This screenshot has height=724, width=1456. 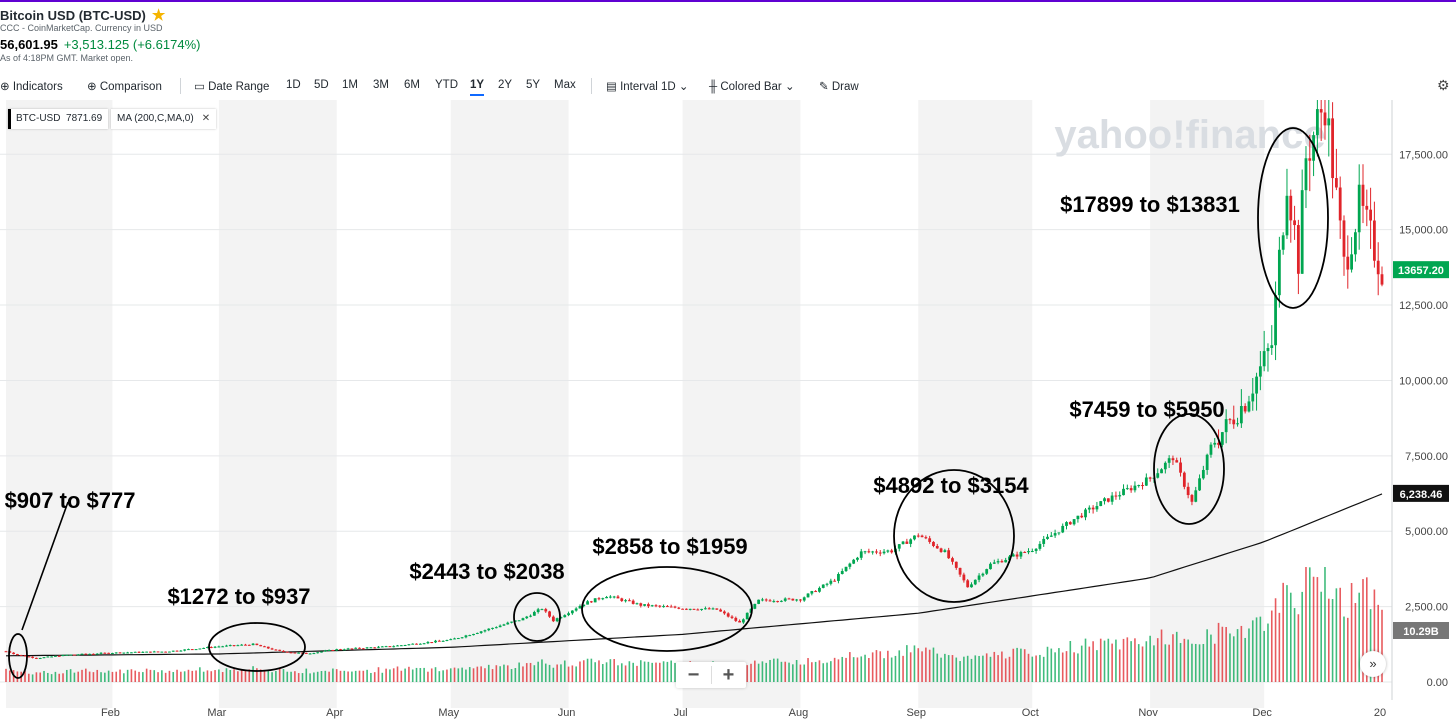 I want to click on date-range-button: ▭ Date Range, so click(x=231, y=86).